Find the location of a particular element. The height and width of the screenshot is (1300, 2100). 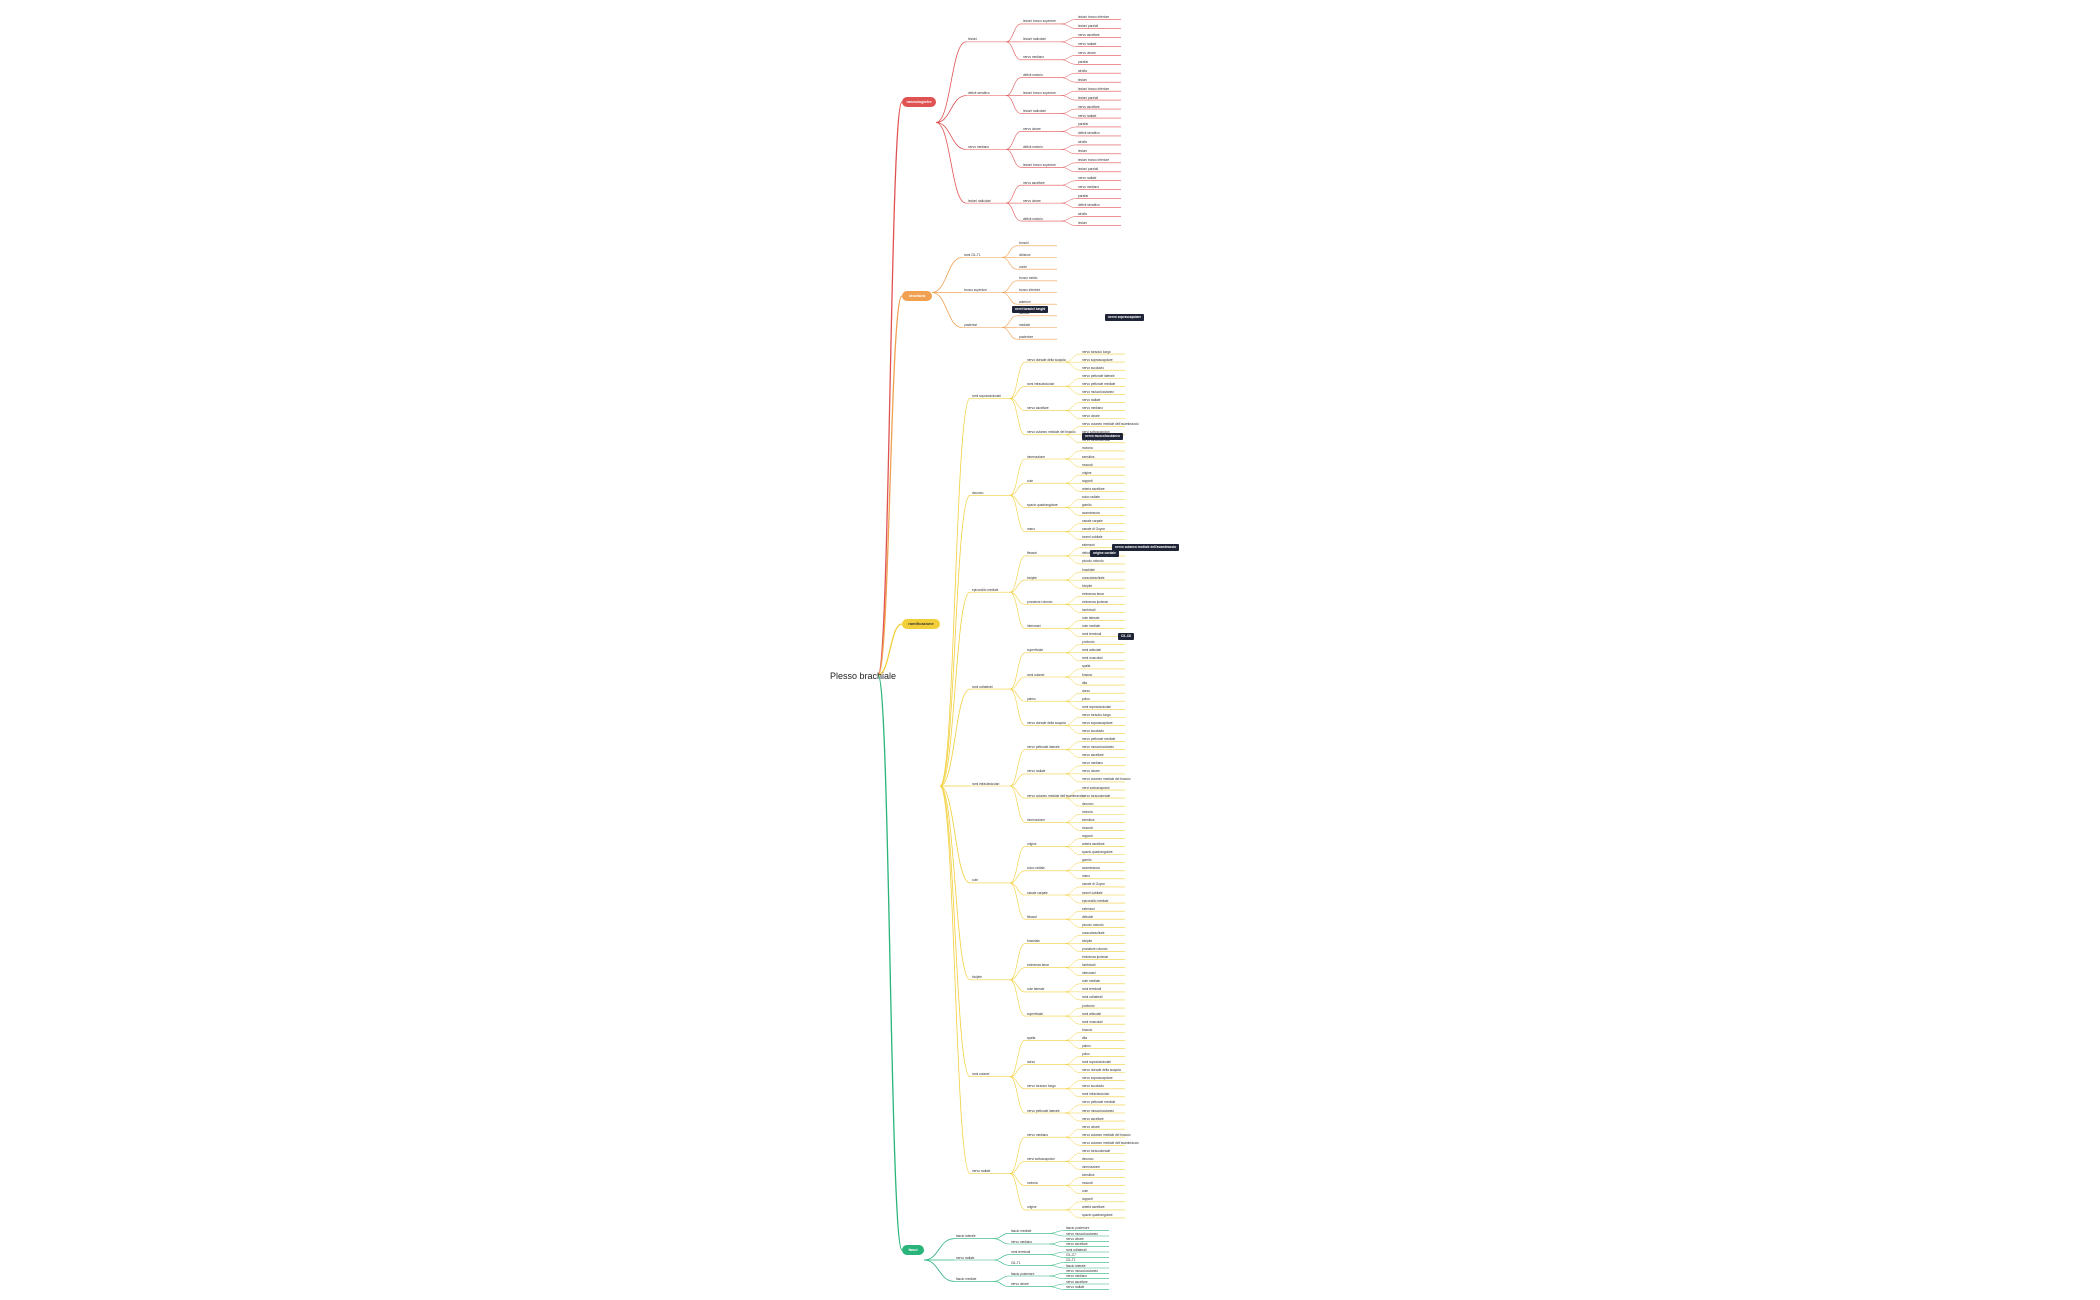

yellow-node-l3: tunnel cubitale is located at coordinates (1092, 892).